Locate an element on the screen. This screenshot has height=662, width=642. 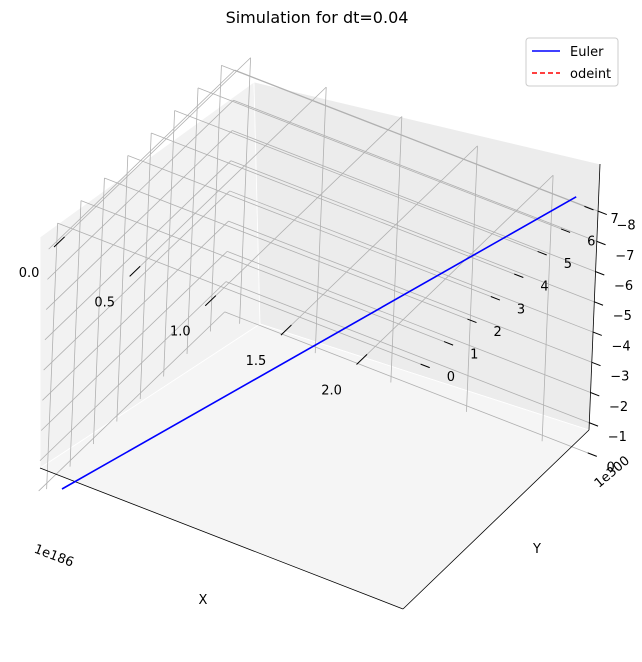
y-tick-label: 1 is located at coordinates (474, 354).